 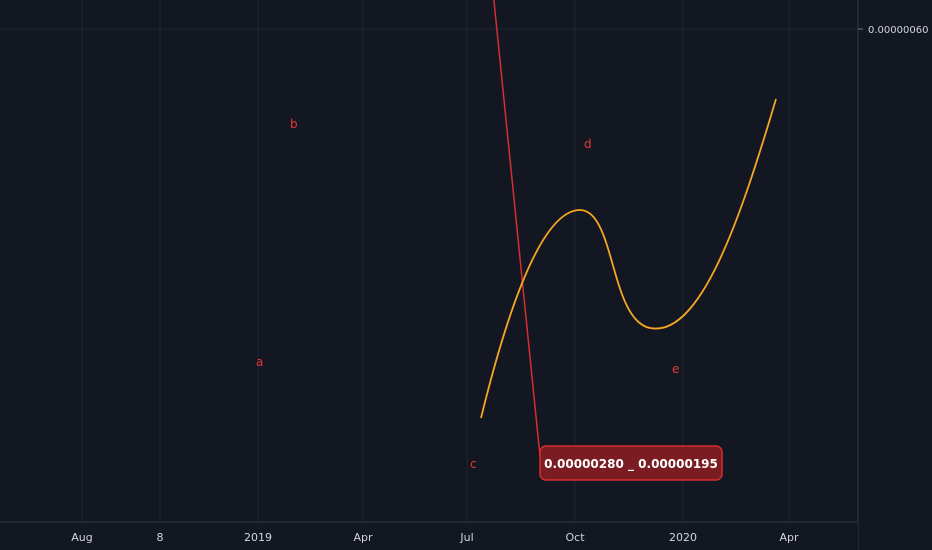 What do you see at coordinates (259, 362) in the screenshot?
I see `wave-label-a: a` at bounding box center [259, 362].